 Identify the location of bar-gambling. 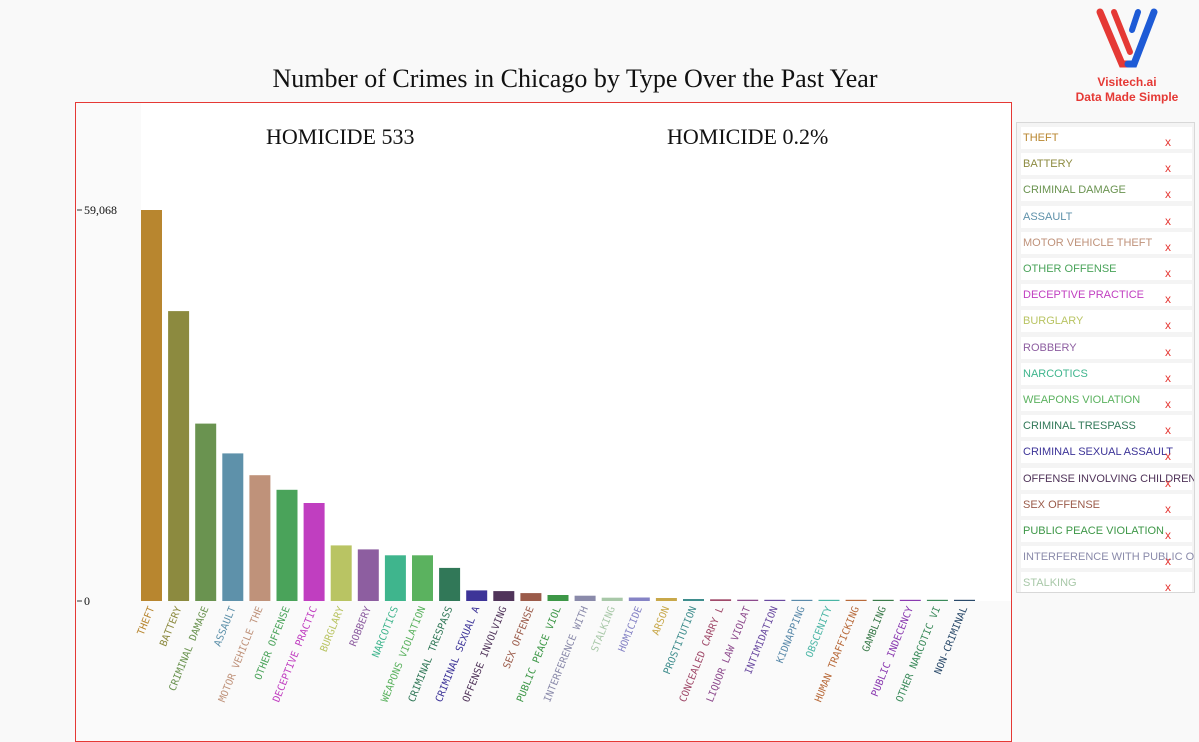
(883, 600).